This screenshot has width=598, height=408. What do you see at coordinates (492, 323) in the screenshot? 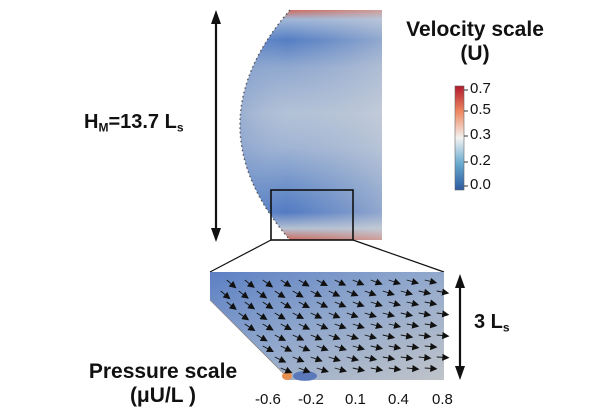
I see `inset-length-label: 3 Ls` at bounding box center [492, 323].